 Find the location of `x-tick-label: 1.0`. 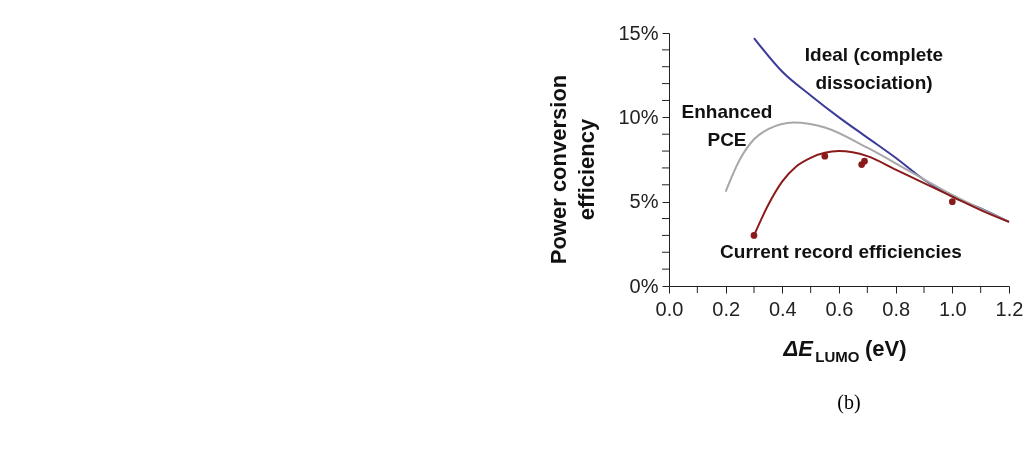

x-tick-label: 1.0 is located at coordinates (952, 308).